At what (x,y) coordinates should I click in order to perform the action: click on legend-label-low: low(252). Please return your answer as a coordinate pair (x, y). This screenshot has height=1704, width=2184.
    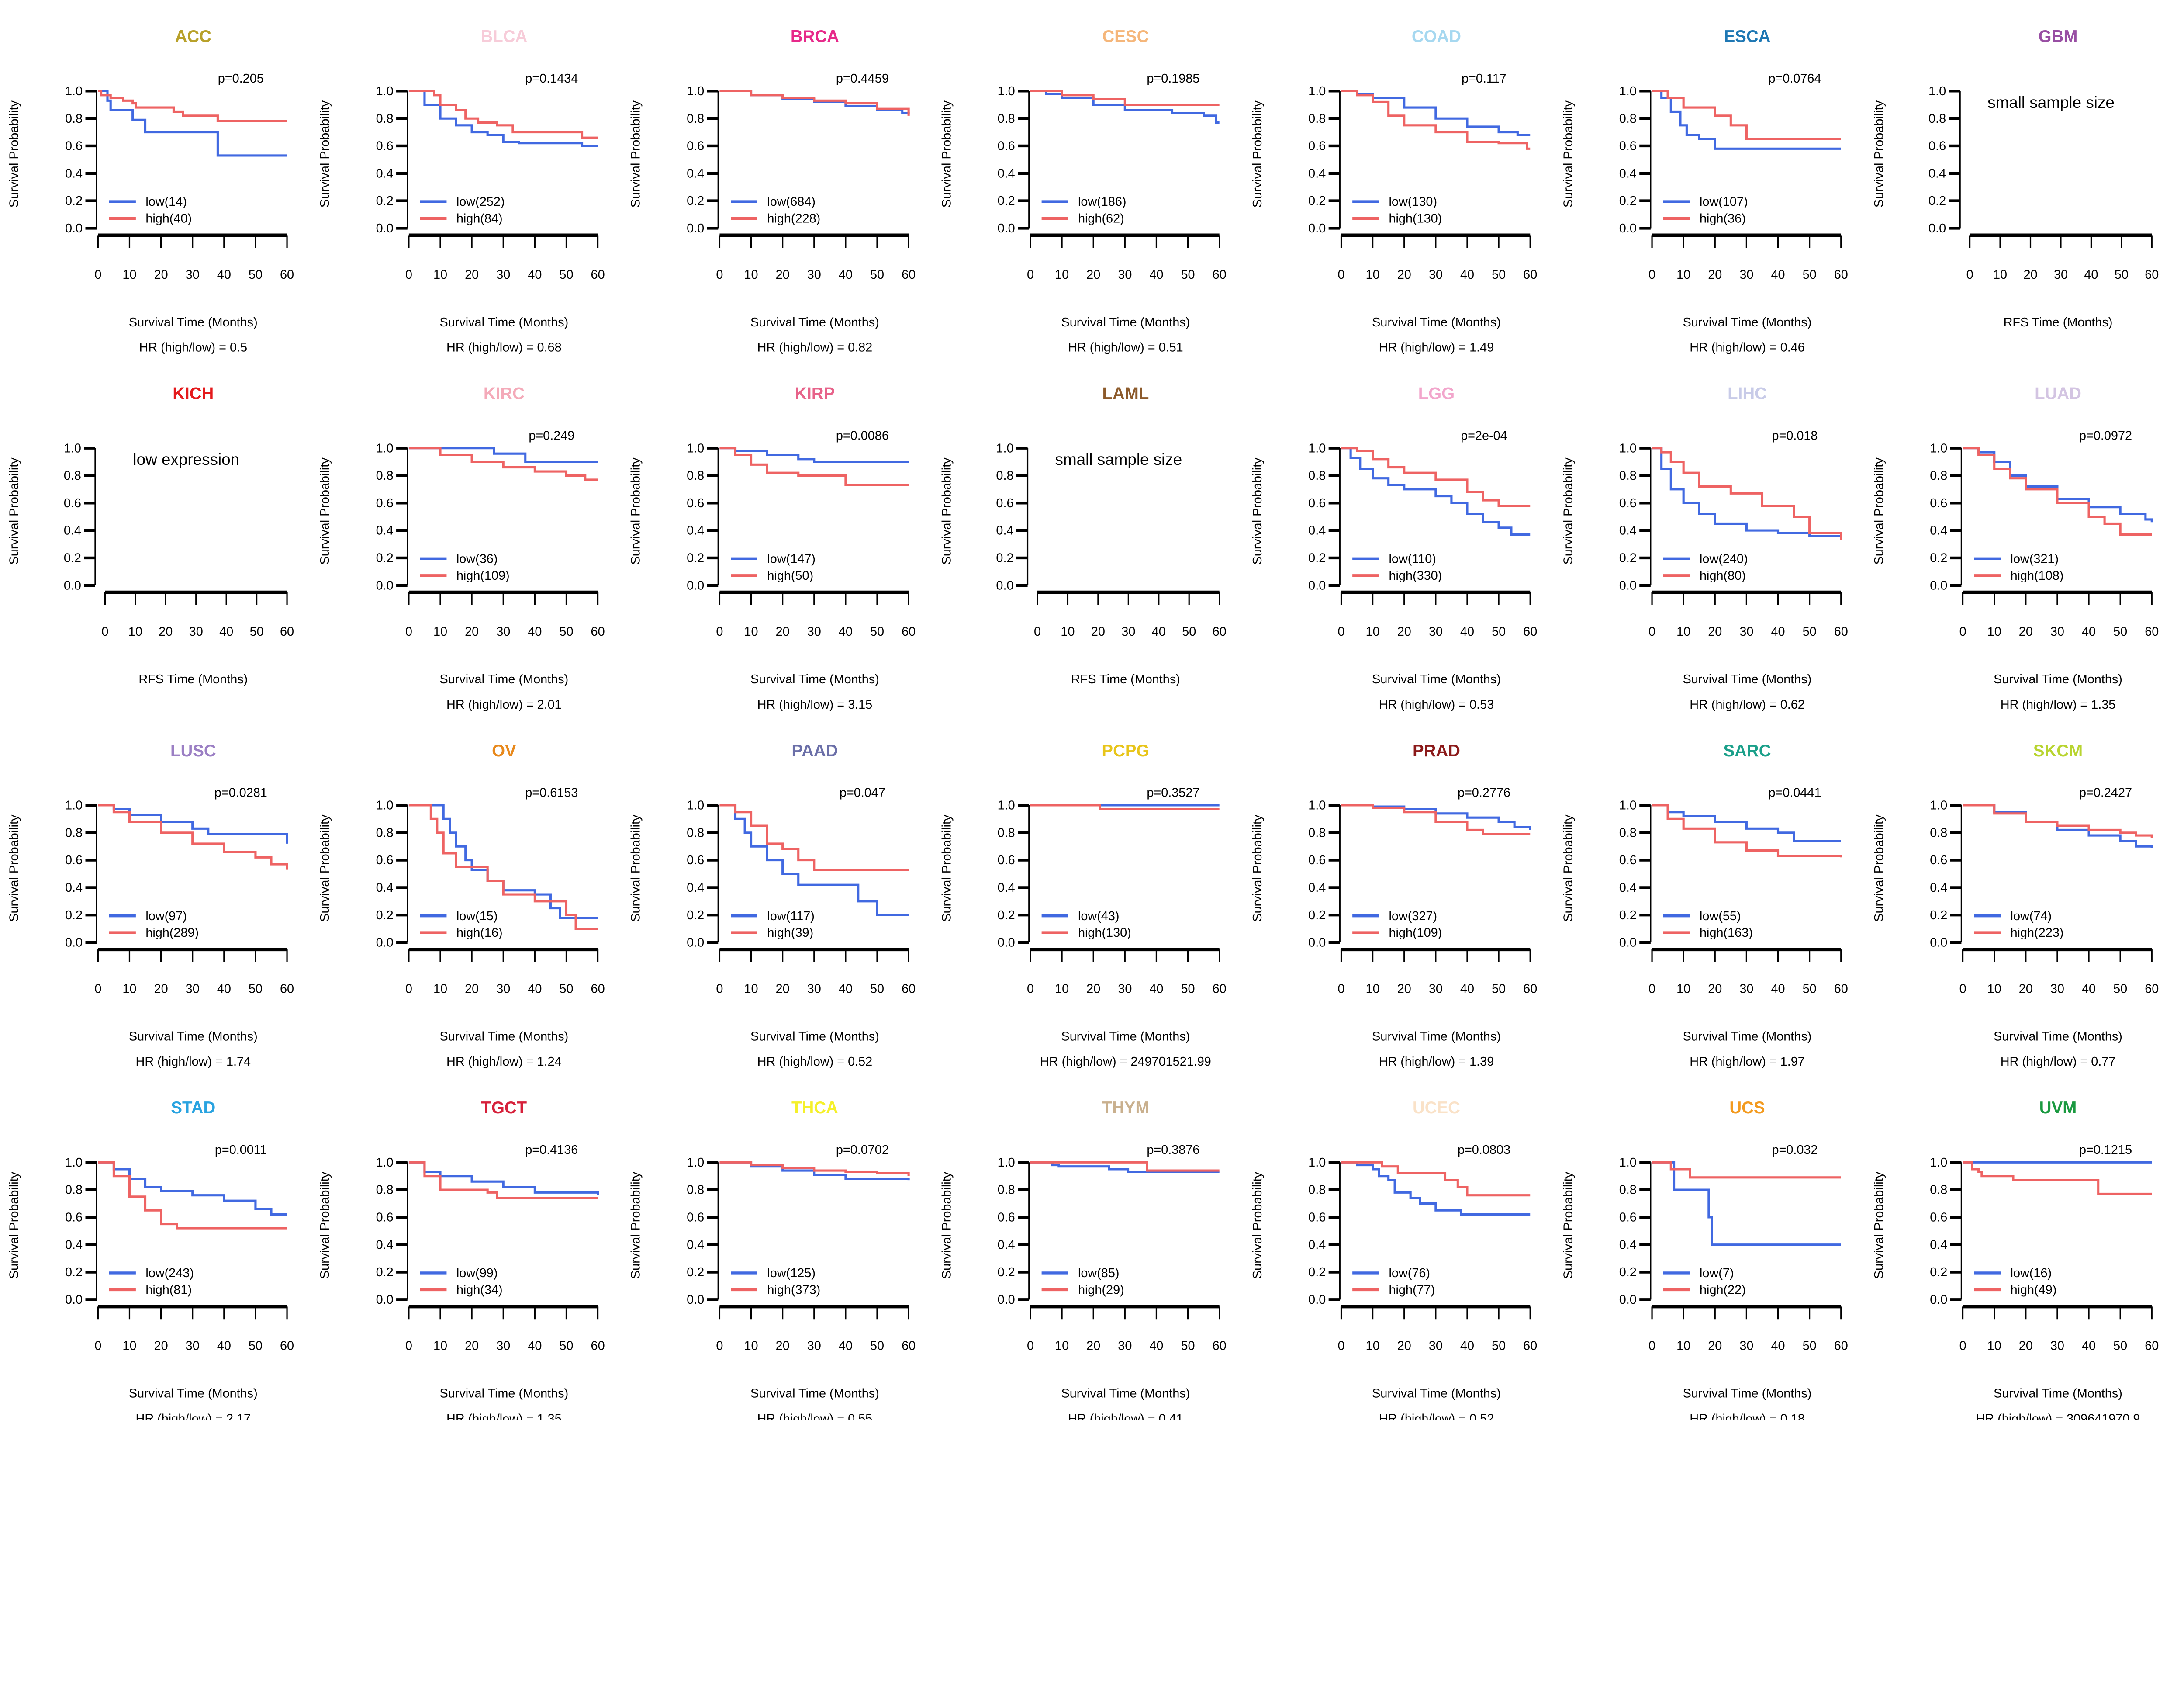
    Looking at the image, I should click on (481, 202).